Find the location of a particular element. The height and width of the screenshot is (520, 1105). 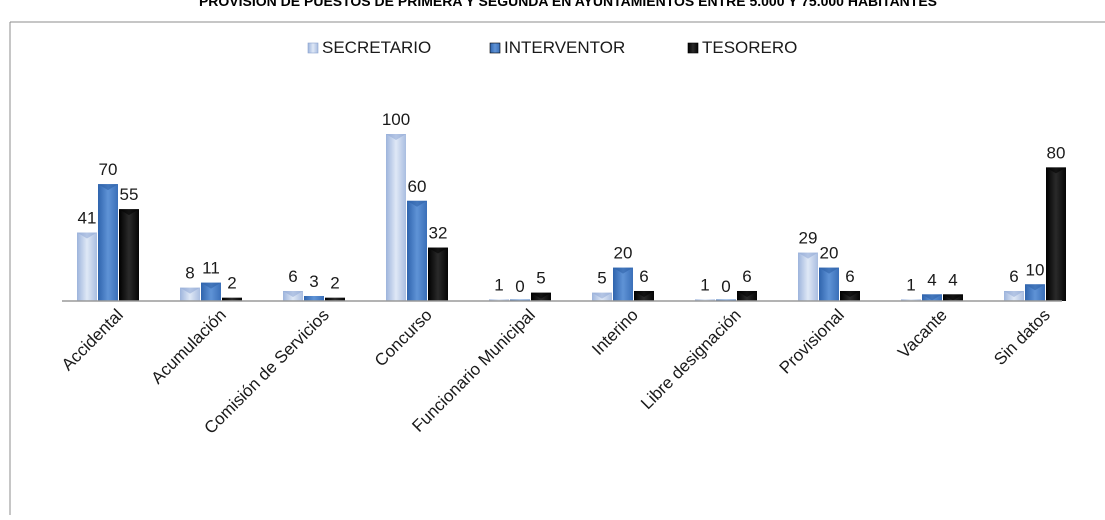

value-label-tesorero-1: 2 is located at coordinates (231, 283).